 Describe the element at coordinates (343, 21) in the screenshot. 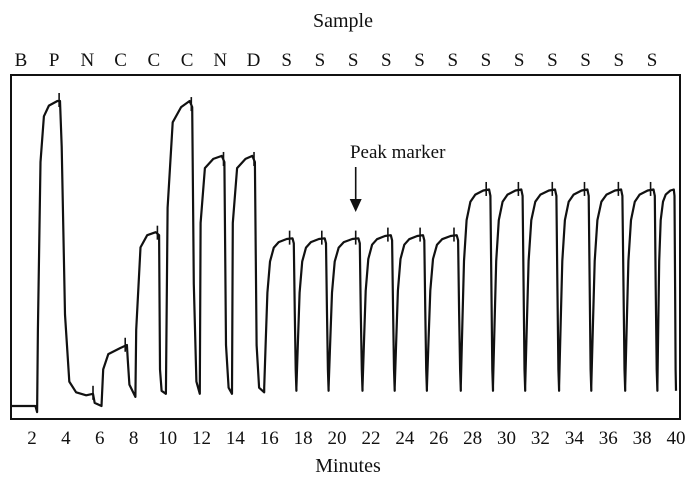

I see `chart-title: Sample` at that location.